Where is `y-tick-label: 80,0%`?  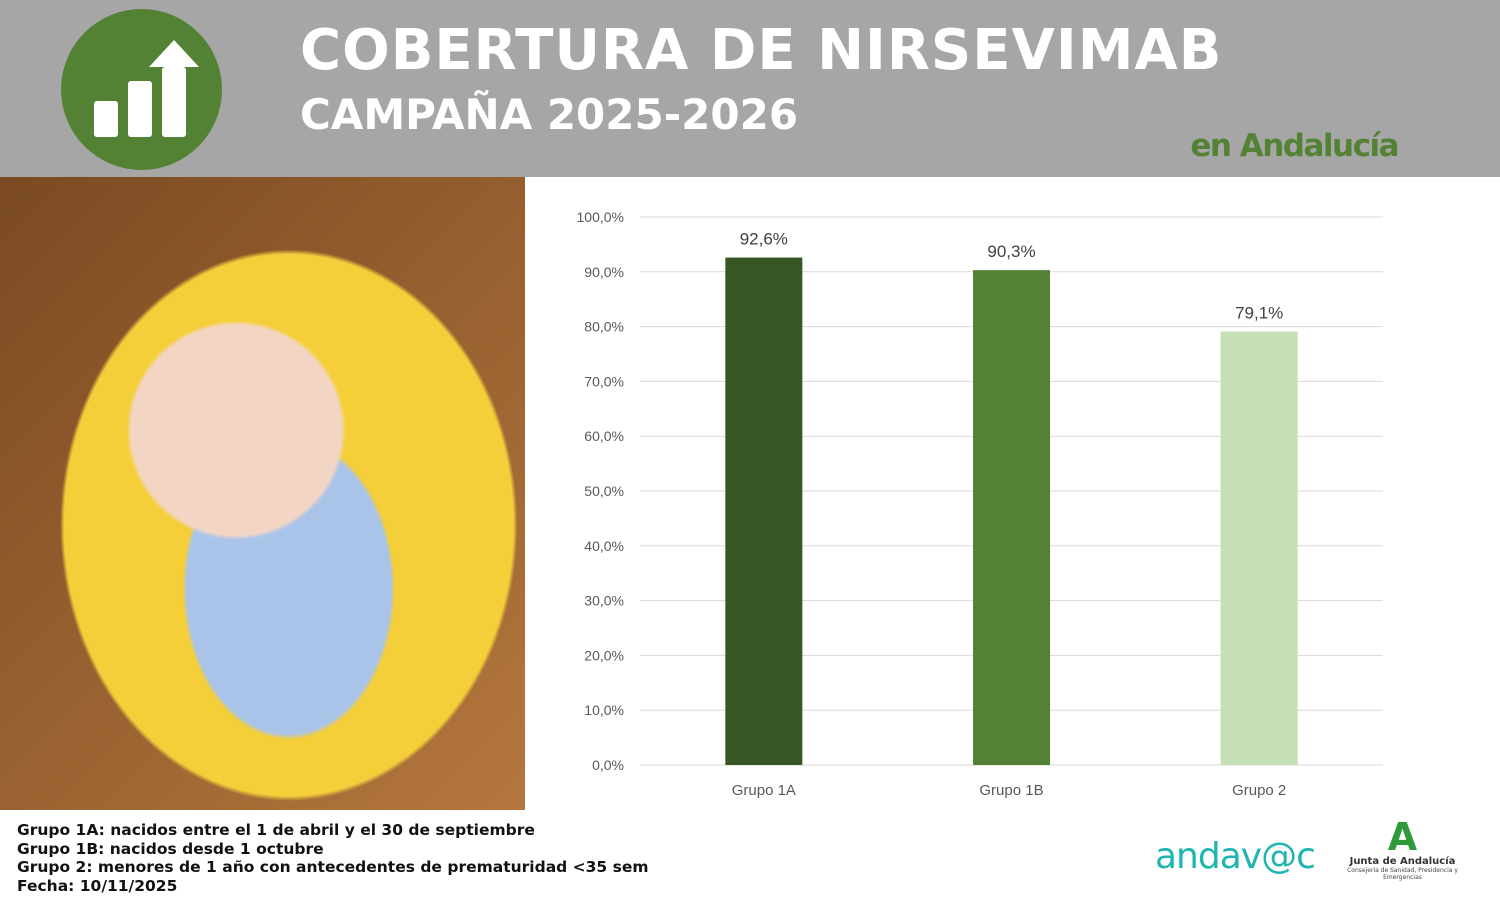 y-tick-label: 80,0% is located at coordinates (604, 327).